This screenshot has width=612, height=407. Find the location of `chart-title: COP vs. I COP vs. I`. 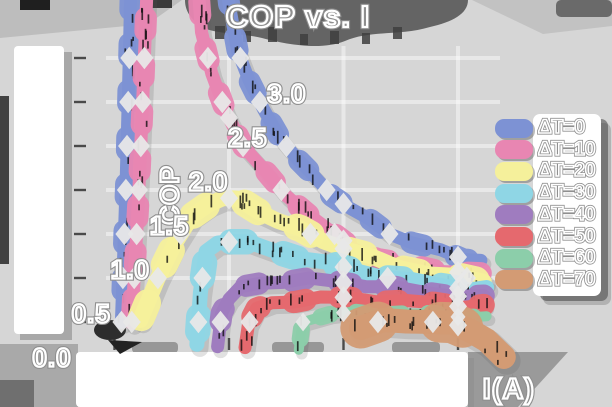

chart-title: COP vs. I COP vs. I is located at coordinates (297, 18).